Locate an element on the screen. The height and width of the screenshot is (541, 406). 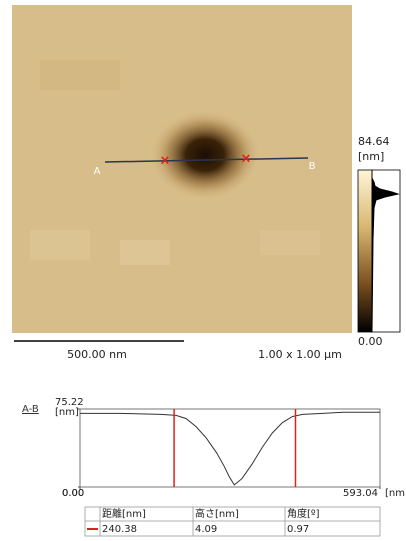
plot-frame is located at coordinates (230, 448).